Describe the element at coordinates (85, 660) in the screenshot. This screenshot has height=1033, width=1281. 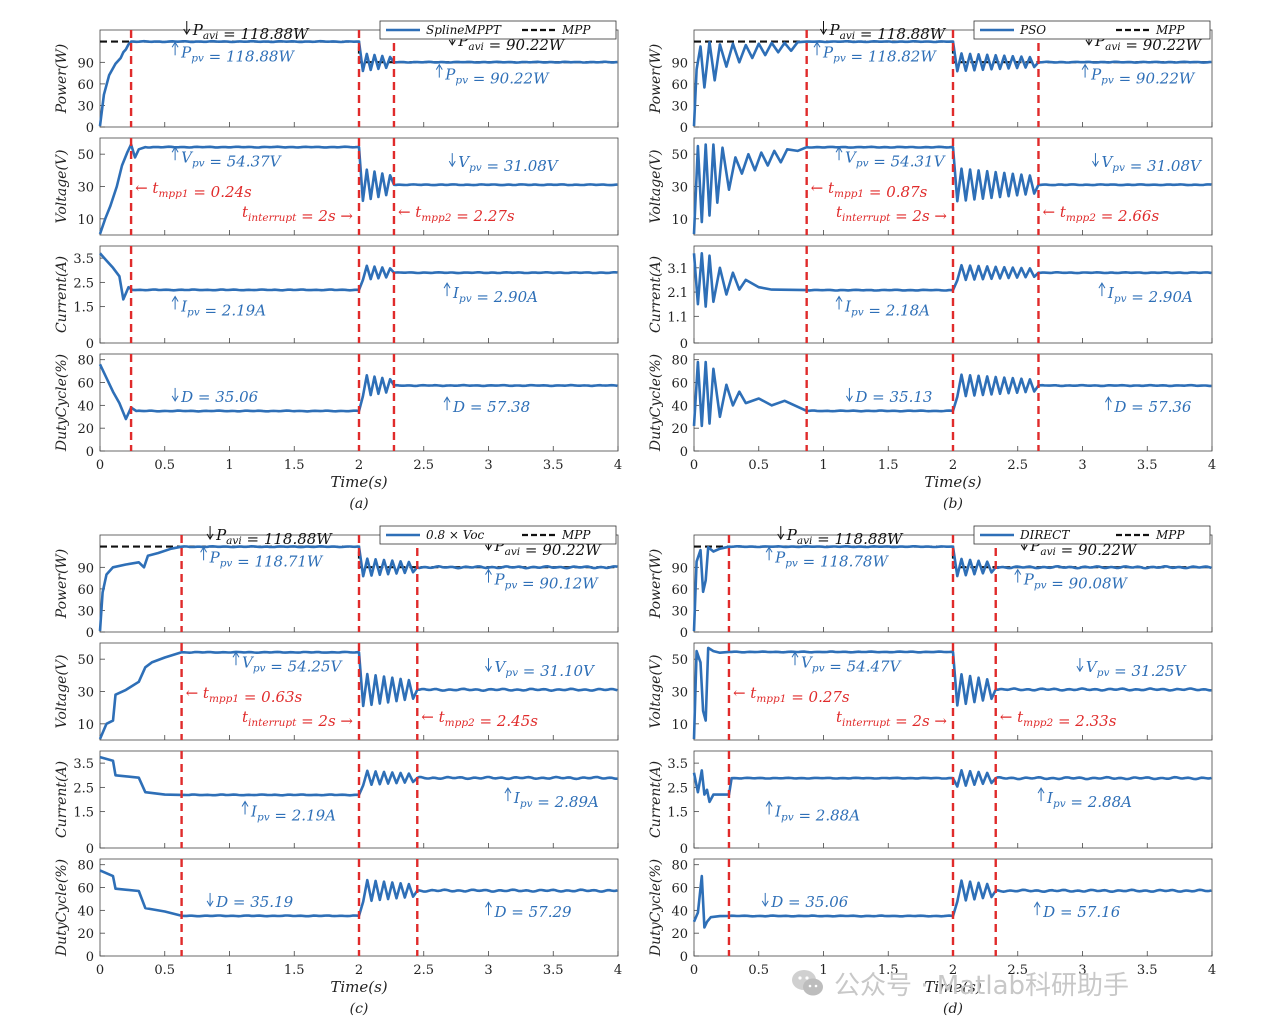
I see `y-tick-label: 50` at that location.